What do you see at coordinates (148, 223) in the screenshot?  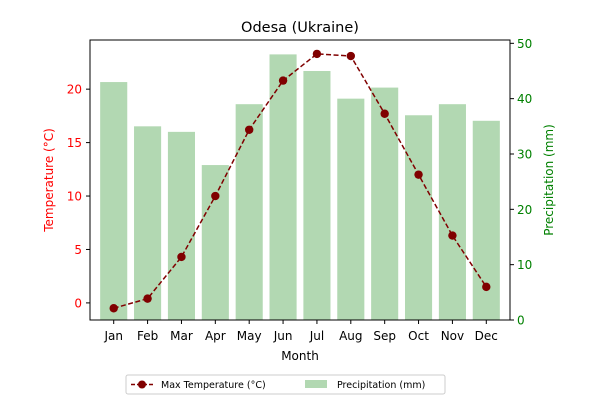 I see `precipitation-bar-feb` at bounding box center [148, 223].